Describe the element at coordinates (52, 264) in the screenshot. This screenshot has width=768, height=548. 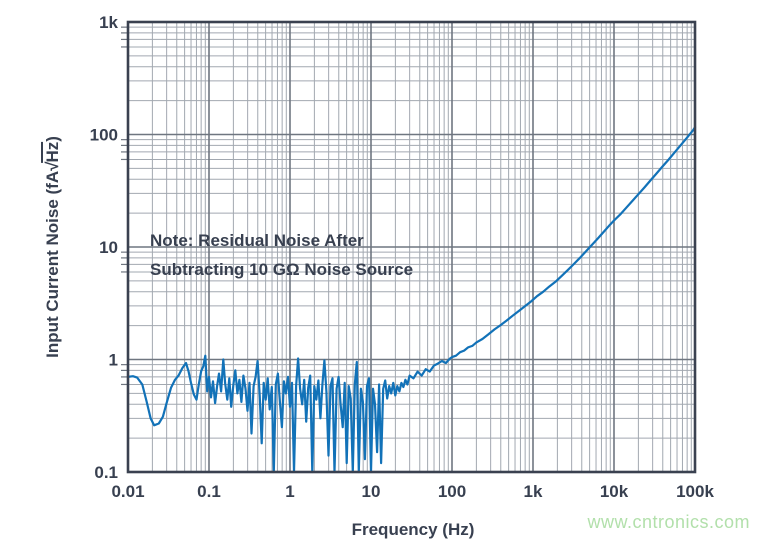
I see `y-axis-title-prefix: Input Current Noise (fA` at that location.